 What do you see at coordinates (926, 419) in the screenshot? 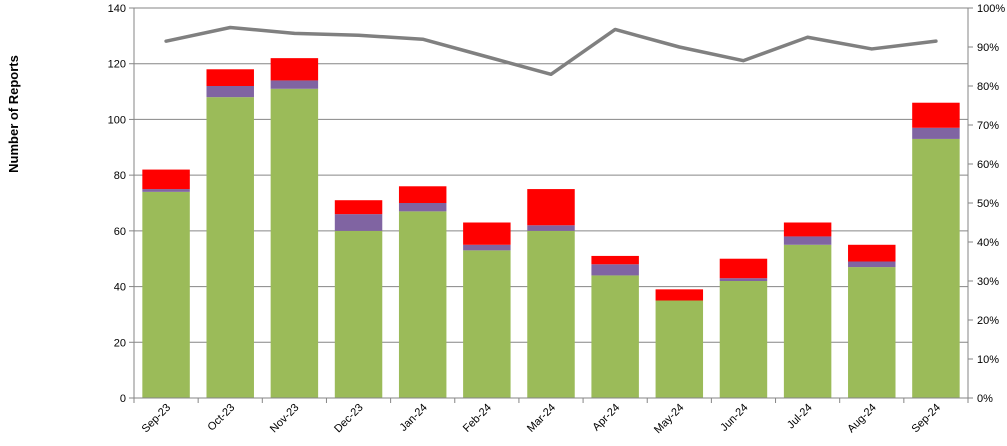
I see `x-tick-label-sep-24: Sep-24` at bounding box center [926, 419].